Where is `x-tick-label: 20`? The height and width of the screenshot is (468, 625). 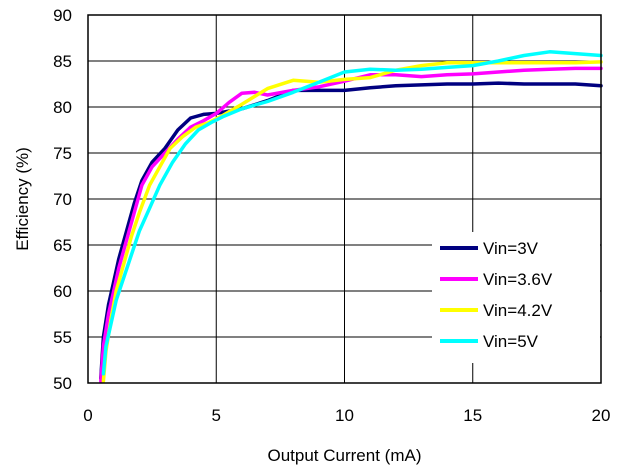
x-tick-label: 20 is located at coordinates (601, 415).